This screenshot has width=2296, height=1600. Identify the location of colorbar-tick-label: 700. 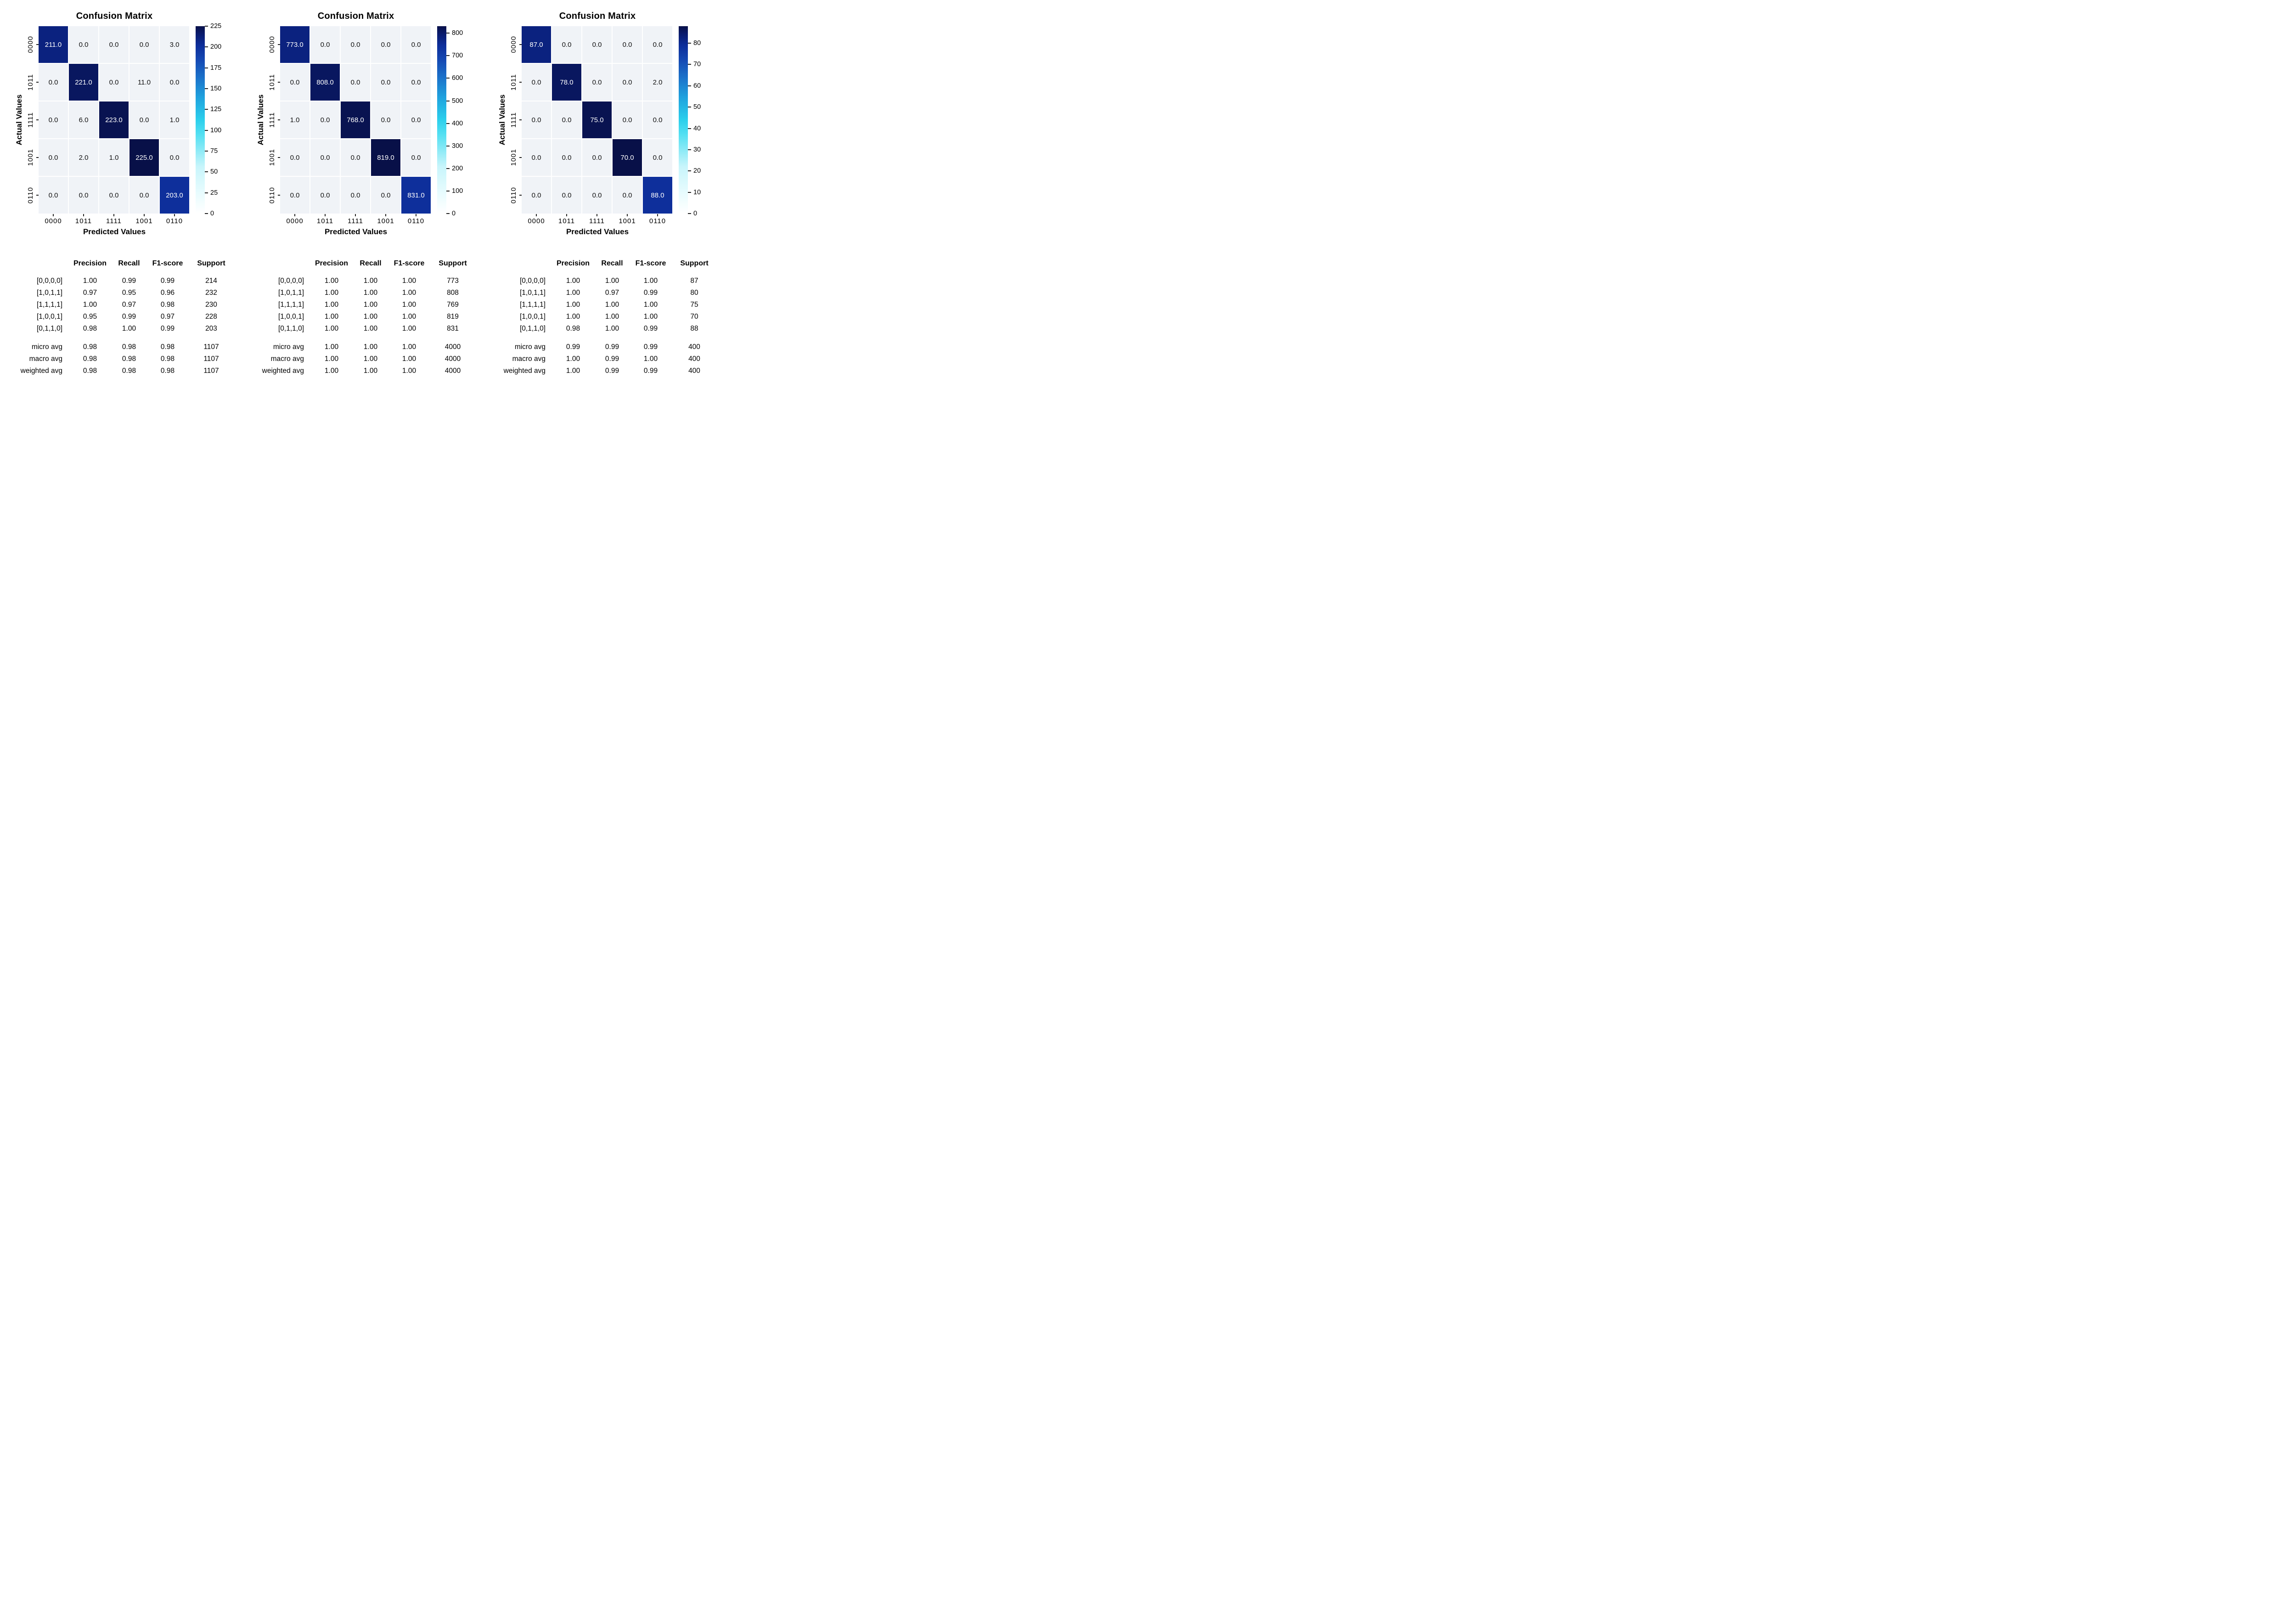
(457, 56).